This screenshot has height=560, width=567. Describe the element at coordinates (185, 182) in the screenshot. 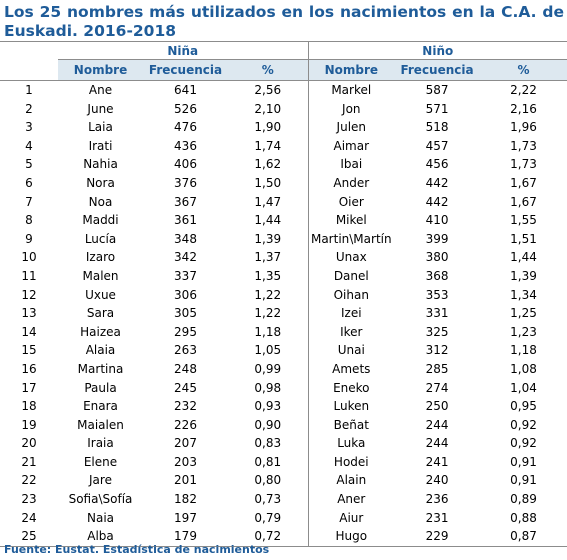

I see `girl-frequency-cell: 376` at that location.